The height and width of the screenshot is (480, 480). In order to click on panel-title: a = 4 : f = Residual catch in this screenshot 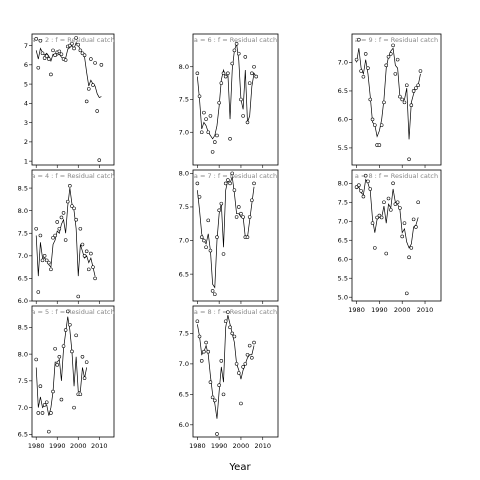, I will do `click(72, 176)`.